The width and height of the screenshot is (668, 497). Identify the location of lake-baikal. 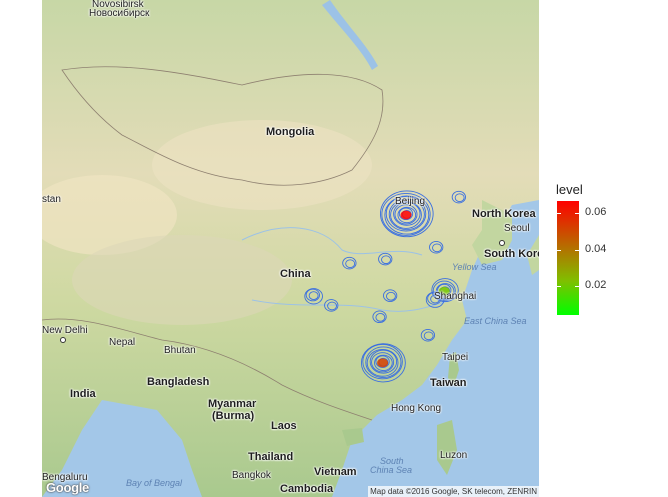
(350, 35).